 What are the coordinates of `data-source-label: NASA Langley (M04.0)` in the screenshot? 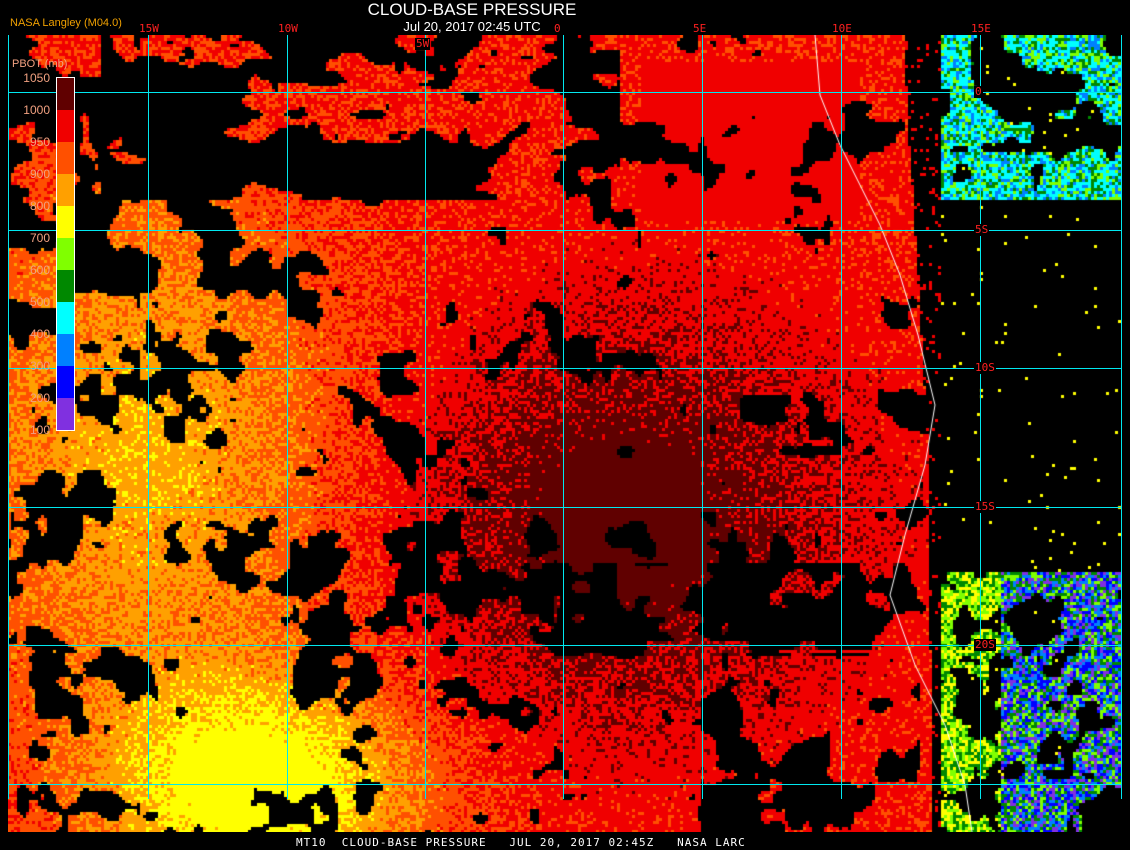 It's located at (66, 23).